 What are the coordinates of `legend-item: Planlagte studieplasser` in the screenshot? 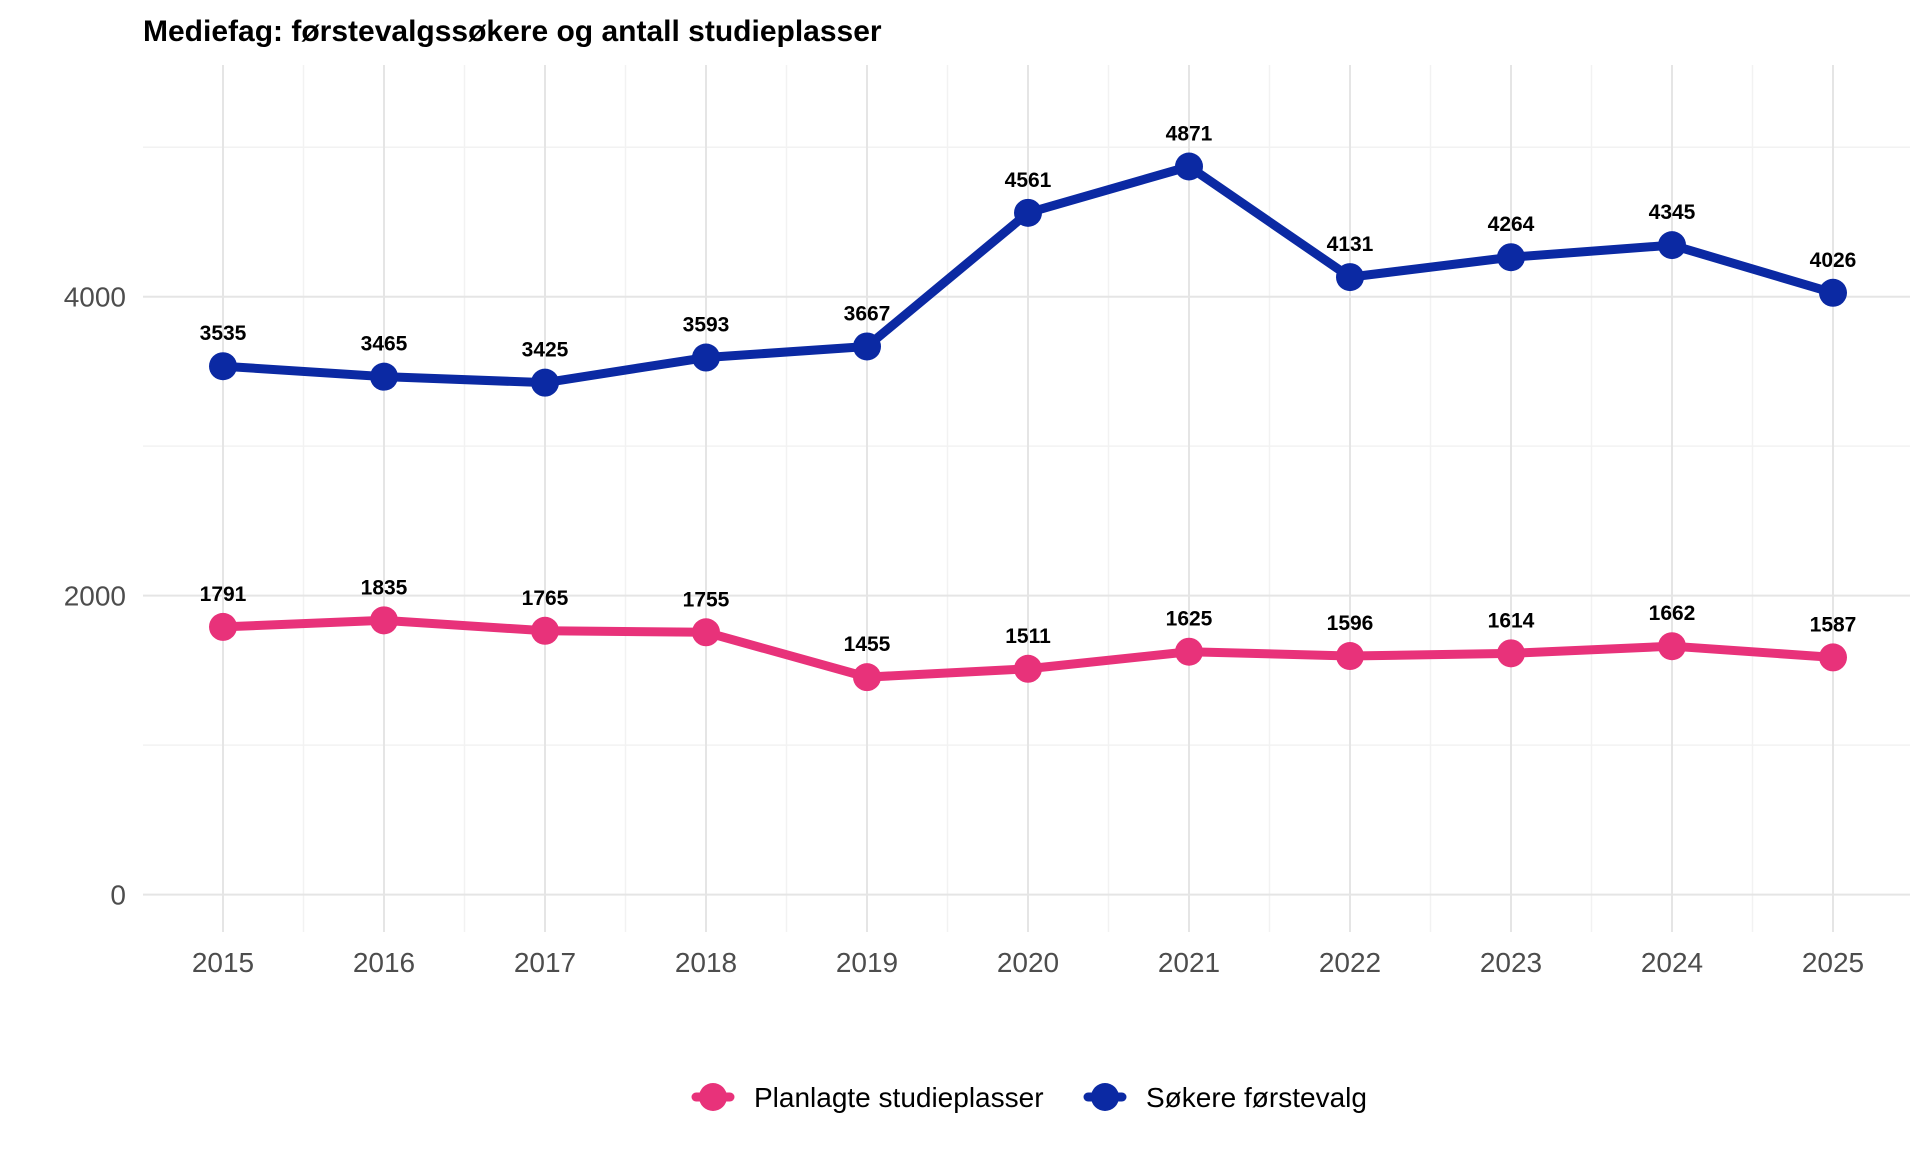 It's located at (867, 1097).